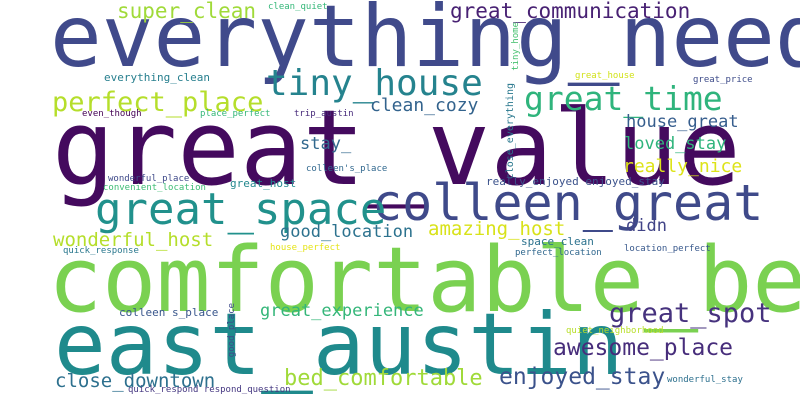  What do you see at coordinates (605, 76) in the screenshot?
I see `word-great-house: great_house` at bounding box center [605, 76].